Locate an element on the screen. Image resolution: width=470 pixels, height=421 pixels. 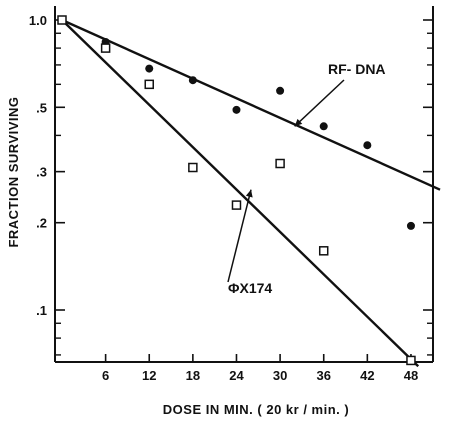
x-tick-label: 30 is located at coordinates (280, 375).